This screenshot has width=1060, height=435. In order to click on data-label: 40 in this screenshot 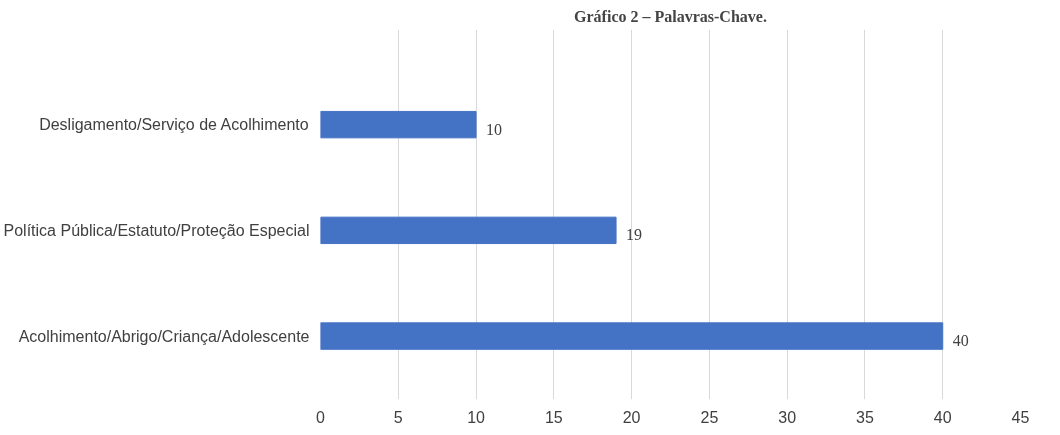, I will do `click(960, 341)`.